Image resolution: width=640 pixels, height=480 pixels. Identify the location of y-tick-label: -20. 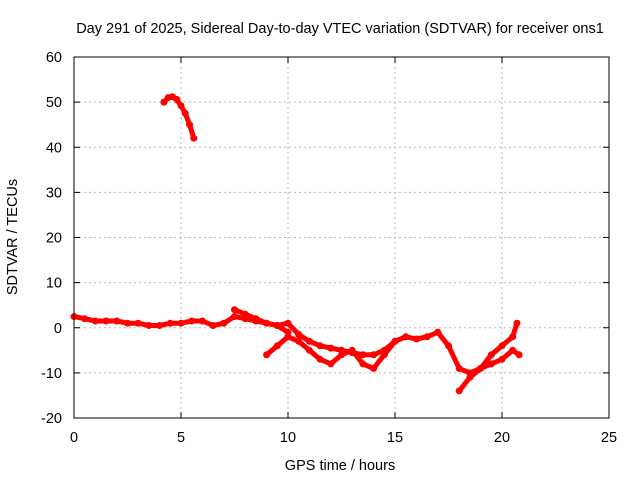
(51, 419).